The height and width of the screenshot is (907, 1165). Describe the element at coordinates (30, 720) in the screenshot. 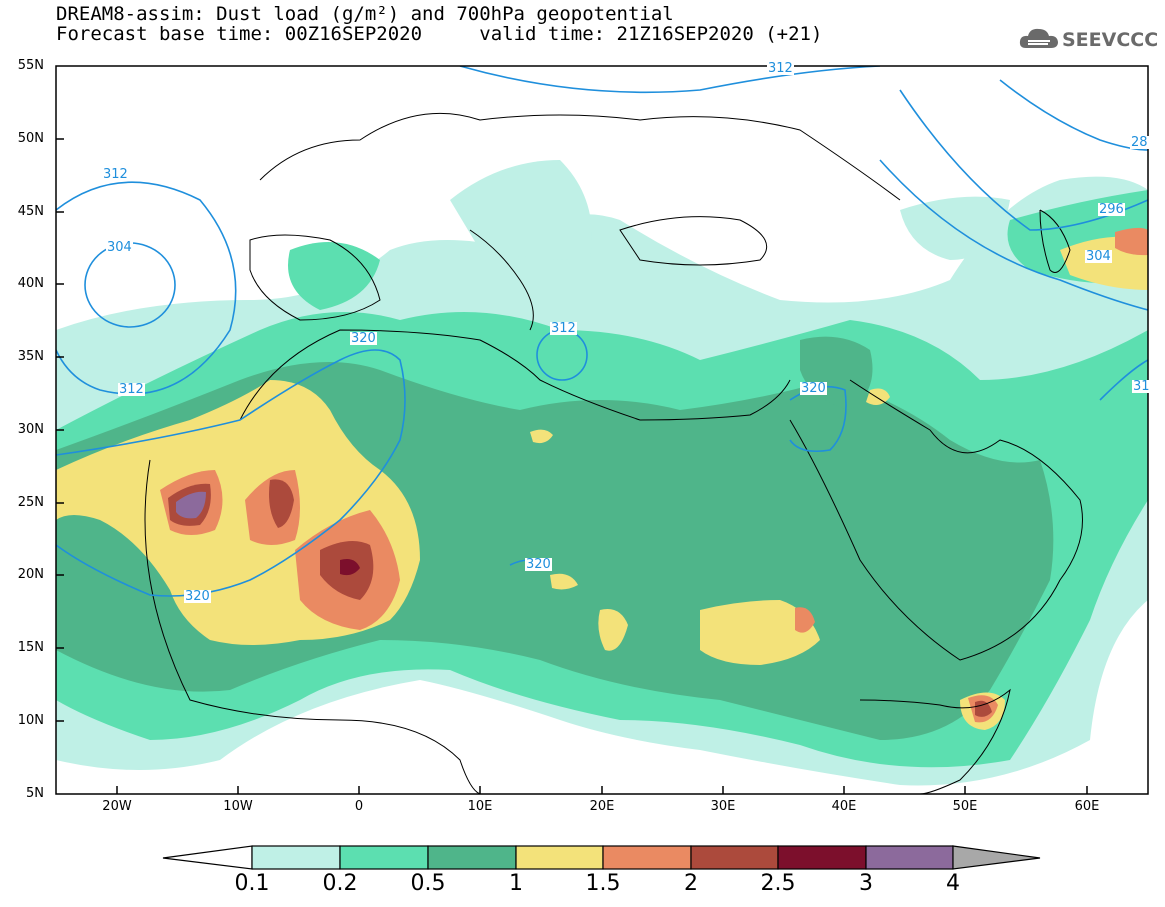

I see `lat-label-10n: 10N` at that location.